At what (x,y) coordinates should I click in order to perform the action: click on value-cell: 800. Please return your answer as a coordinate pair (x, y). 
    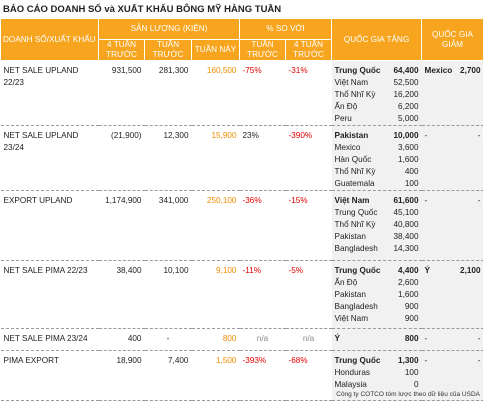
    Looking at the image, I should click on (216, 340).